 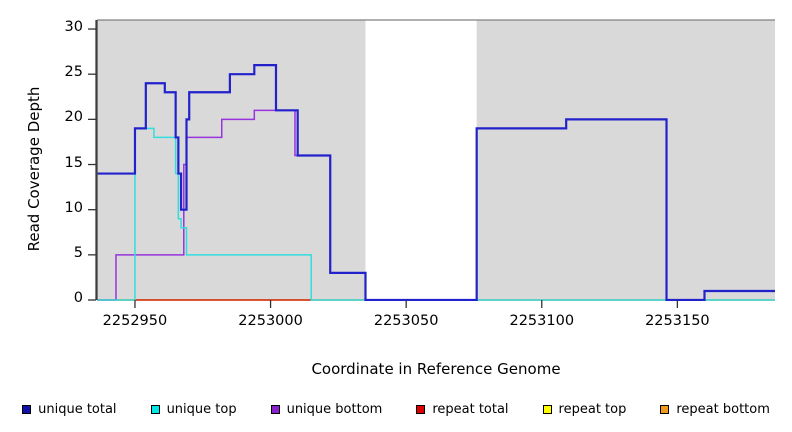 I want to click on x-tick-label: 2252950, so click(x=135, y=321).